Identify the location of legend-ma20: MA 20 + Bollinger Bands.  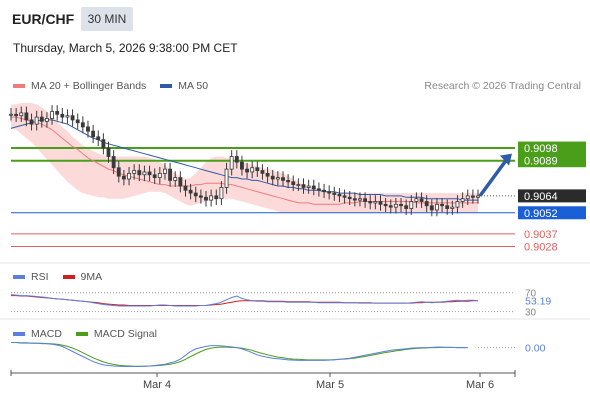
(79, 86).